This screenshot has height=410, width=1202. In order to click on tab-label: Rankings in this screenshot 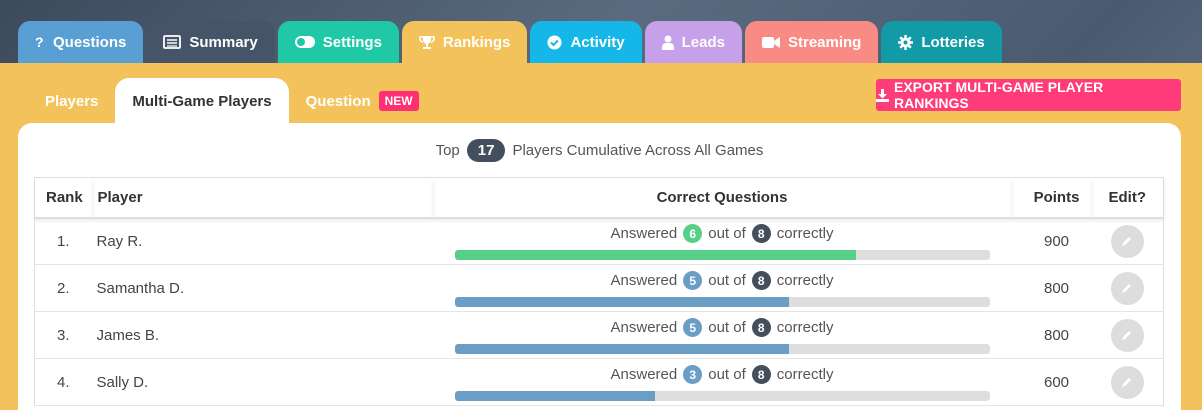, I will do `click(476, 42)`.